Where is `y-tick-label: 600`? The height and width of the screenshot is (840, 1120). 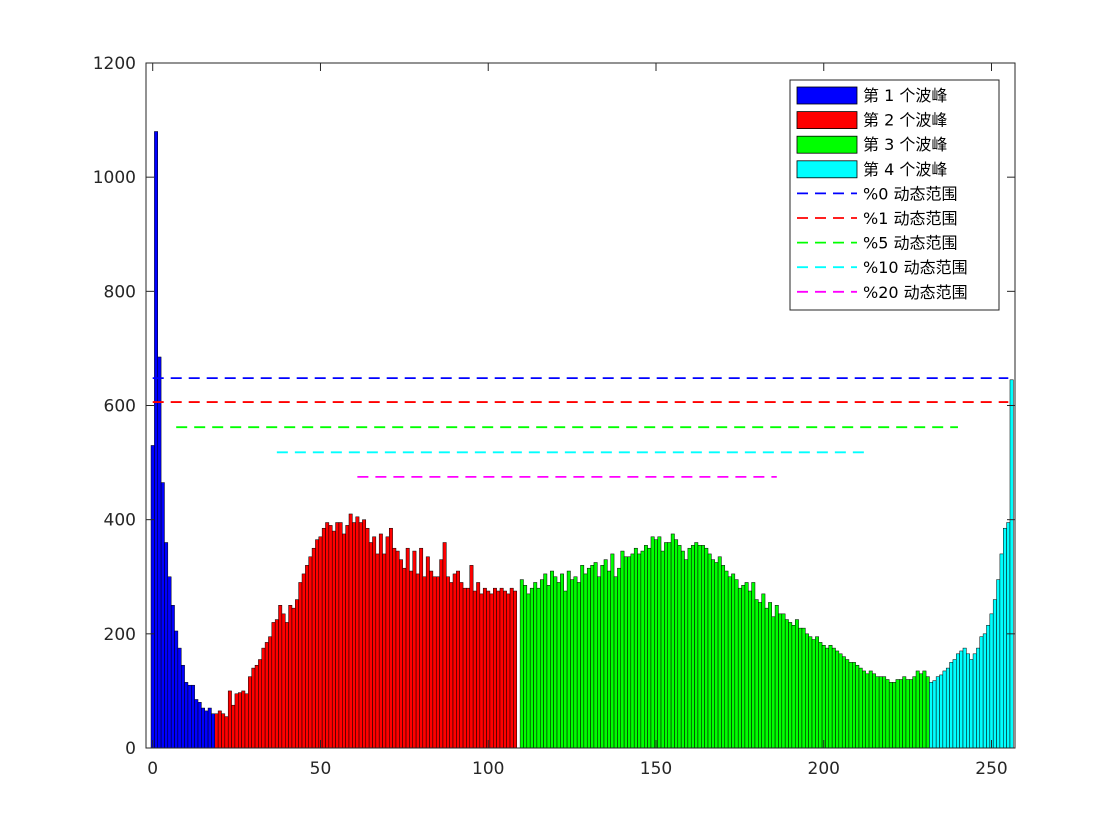
y-tick-label: 600 is located at coordinates (120, 407).